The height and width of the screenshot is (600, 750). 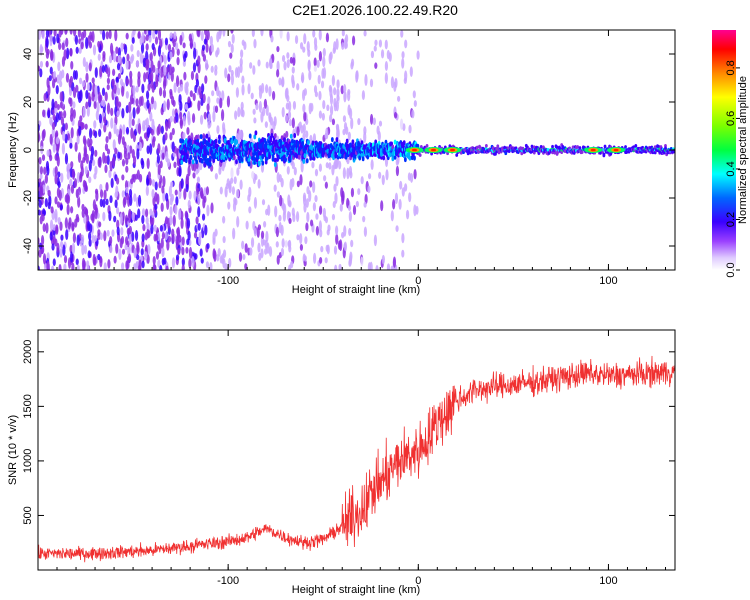 I want to click on snr-ylabel: SNR (10 * v/v), so click(x=13, y=450).